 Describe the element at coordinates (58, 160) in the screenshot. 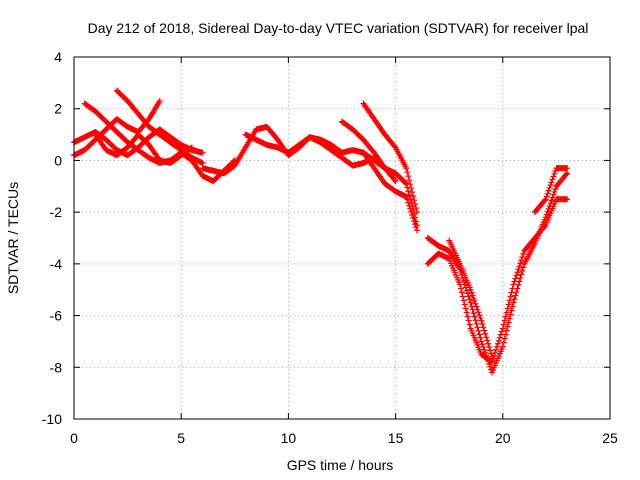

I see `y-tick-label: 0` at that location.